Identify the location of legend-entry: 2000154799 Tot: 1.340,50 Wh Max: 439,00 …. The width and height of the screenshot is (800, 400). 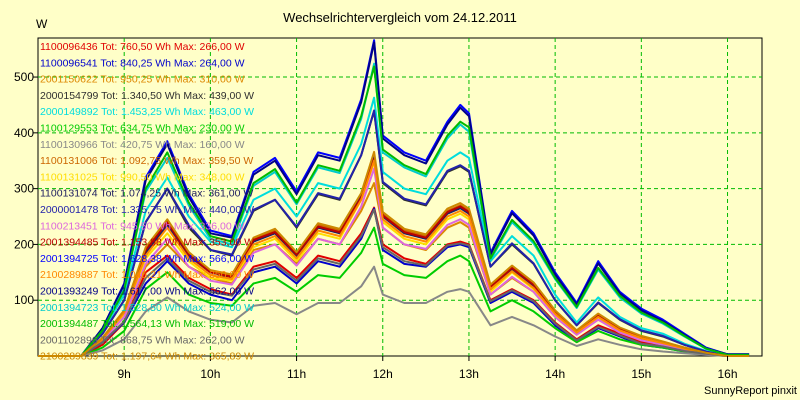
(147, 96).